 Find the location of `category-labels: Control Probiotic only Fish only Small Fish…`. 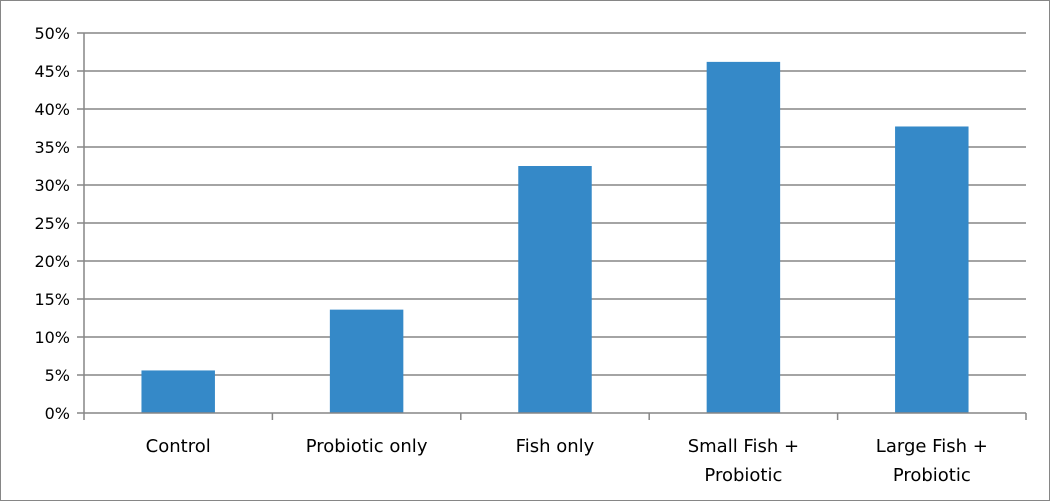

category-labels: Control Probiotic only Fish only Small Fish… is located at coordinates (567, 461).